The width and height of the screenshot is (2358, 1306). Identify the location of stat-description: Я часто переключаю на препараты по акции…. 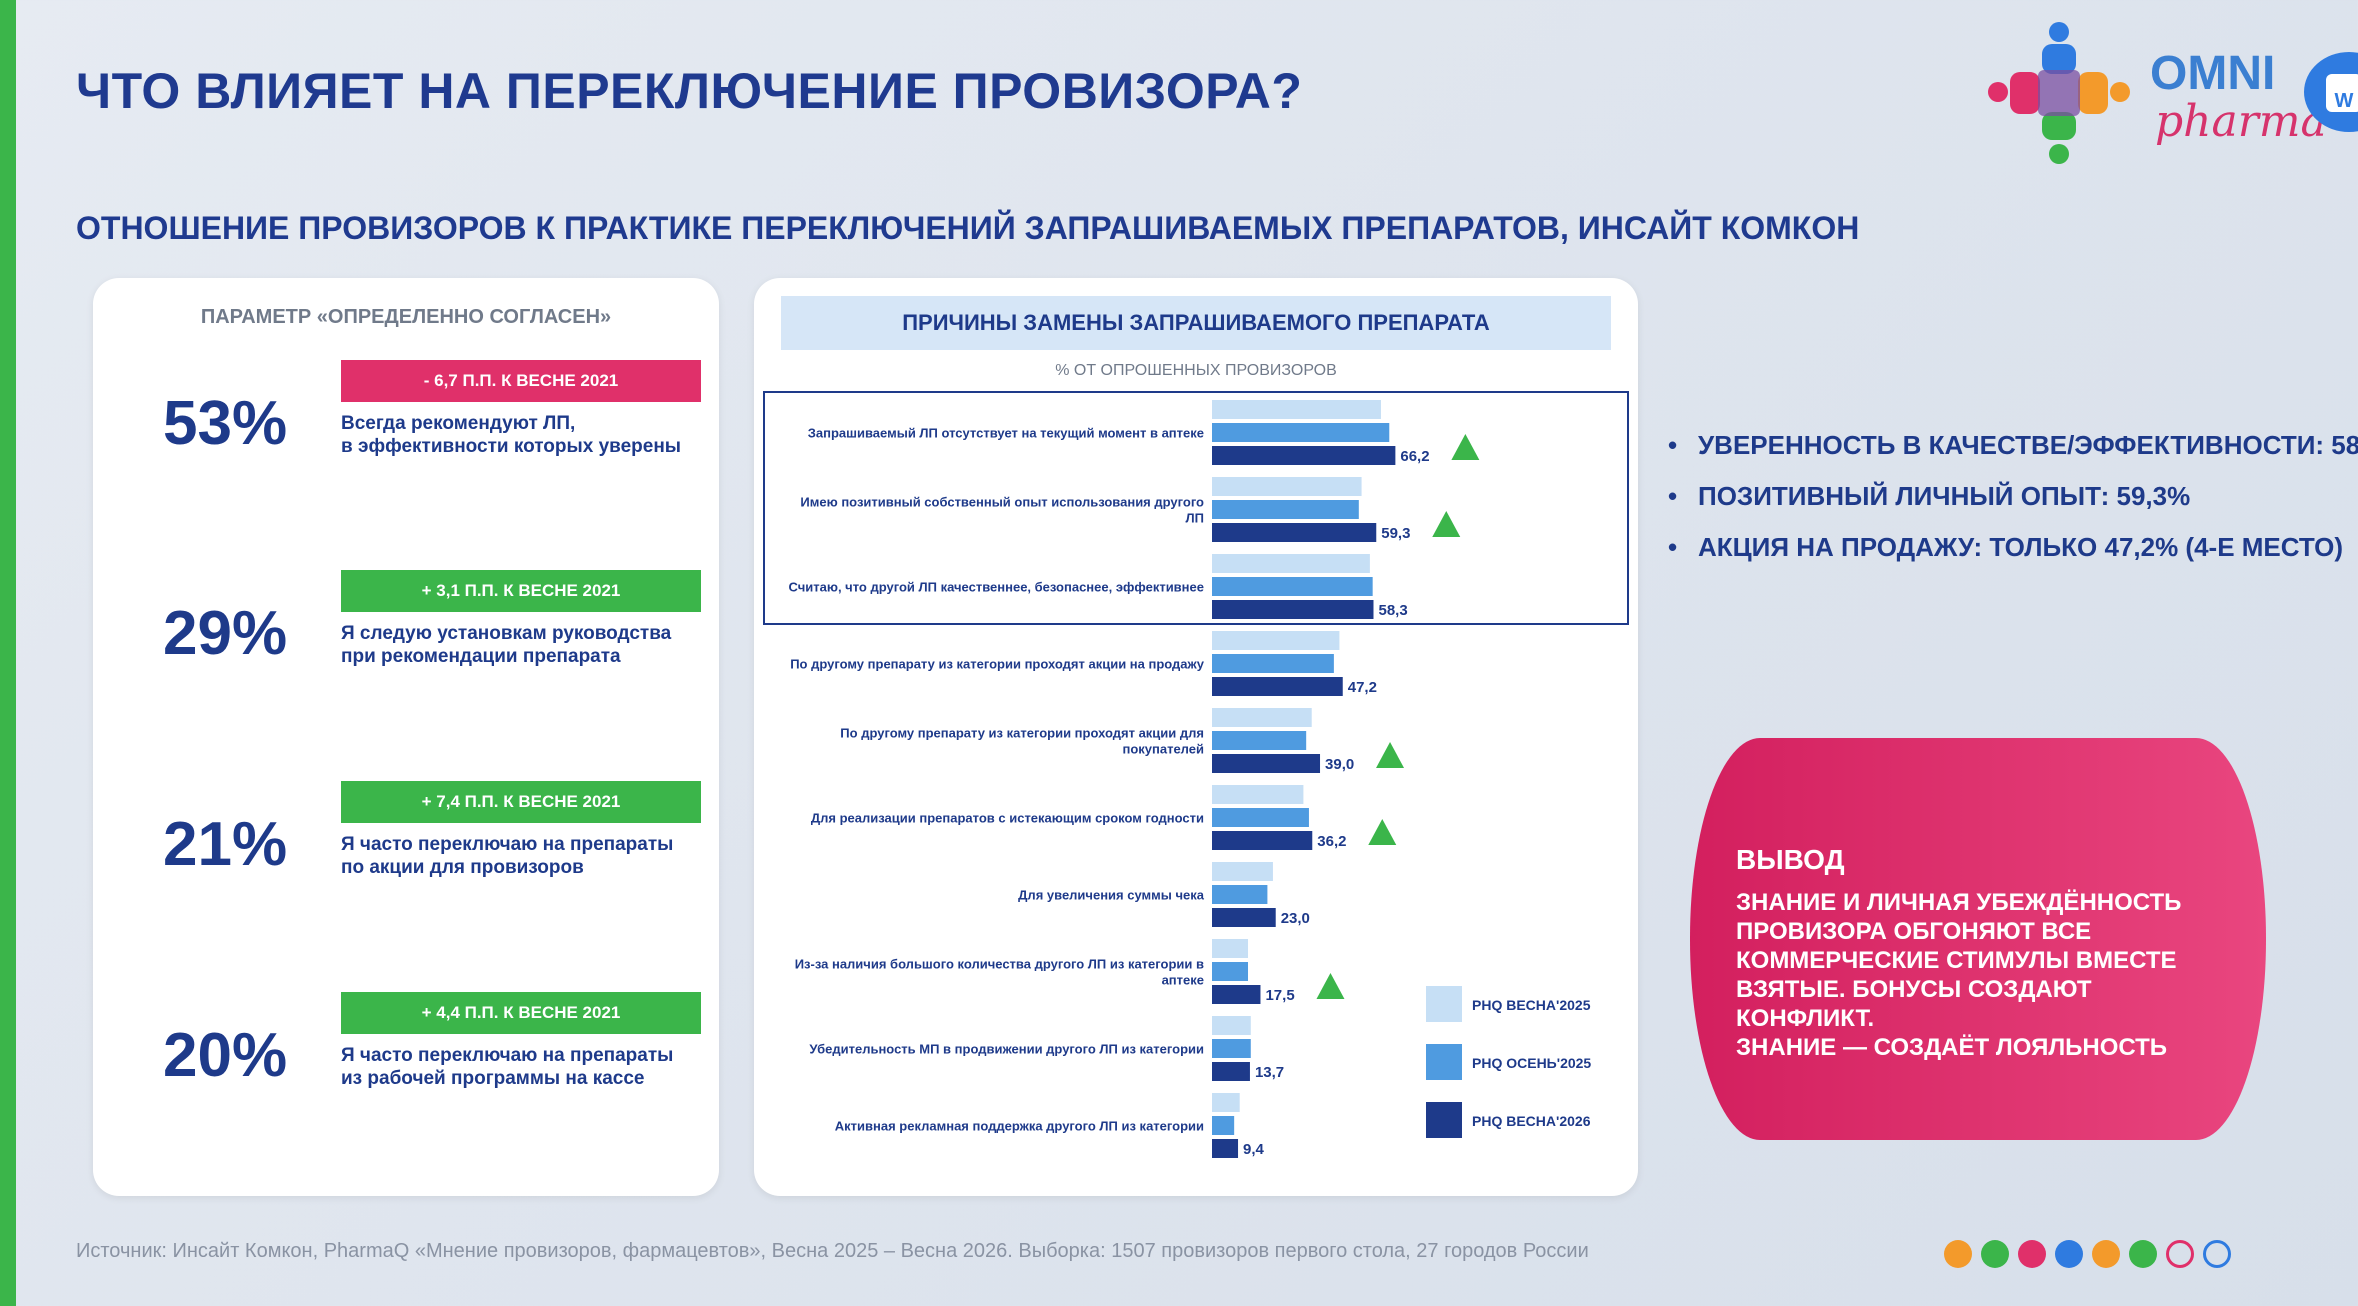
(521, 856).